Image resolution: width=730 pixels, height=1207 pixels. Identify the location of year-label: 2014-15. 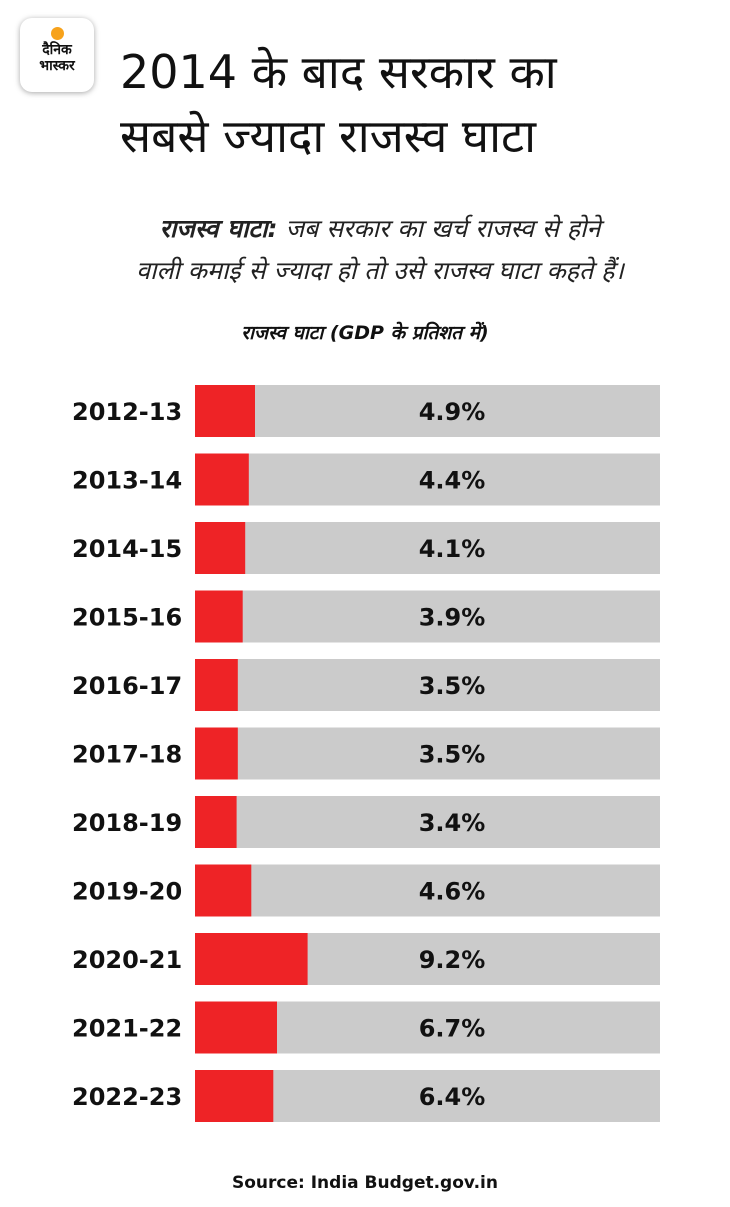
(127, 549).